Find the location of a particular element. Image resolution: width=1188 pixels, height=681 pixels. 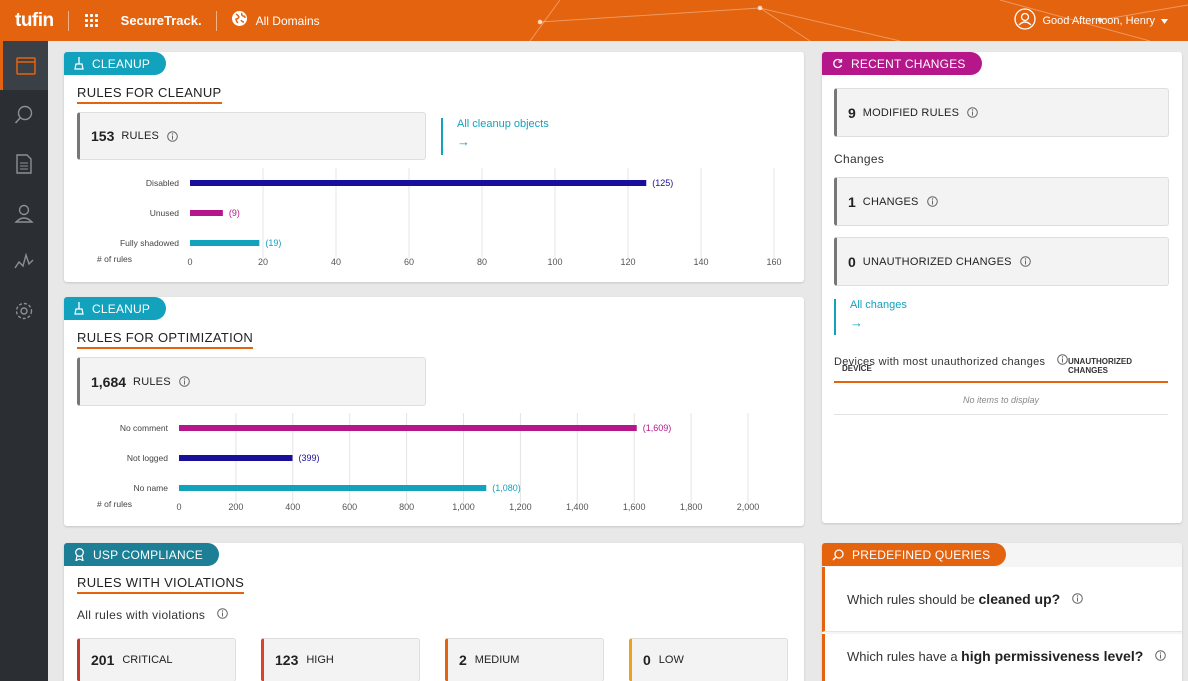

violation-label: CRITICAL is located at coordinates (147, 660).